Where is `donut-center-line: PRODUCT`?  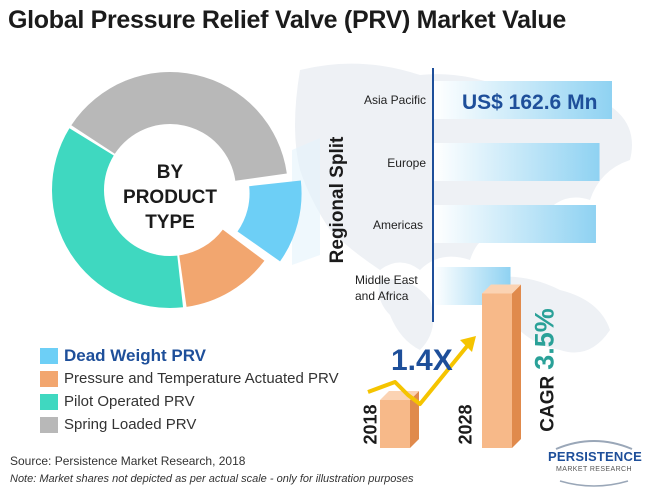 donut-center-line: PRODUCT is located at coordinates (170, 197).